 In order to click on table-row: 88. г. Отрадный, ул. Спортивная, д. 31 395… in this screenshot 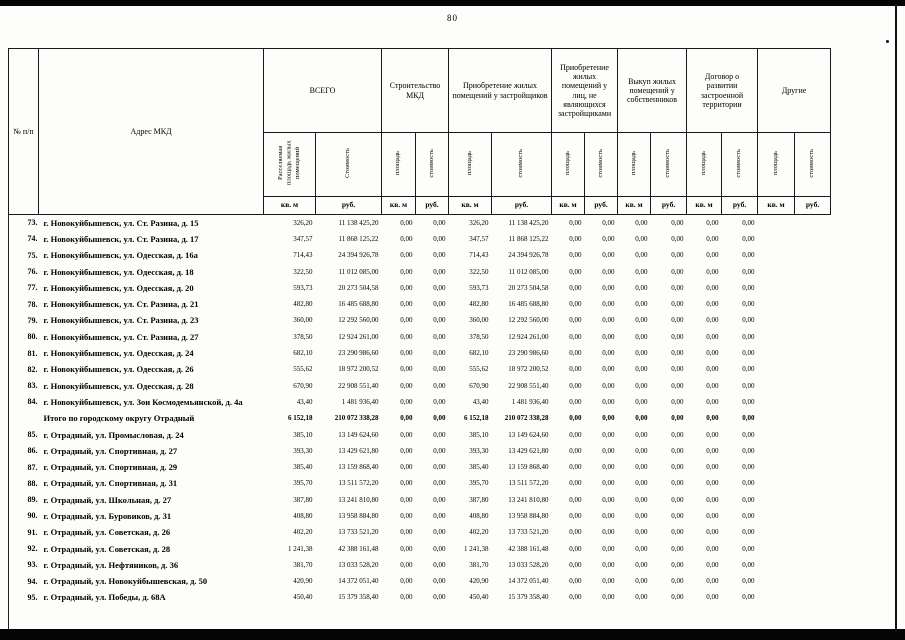, I will do `click(420, 483)`.